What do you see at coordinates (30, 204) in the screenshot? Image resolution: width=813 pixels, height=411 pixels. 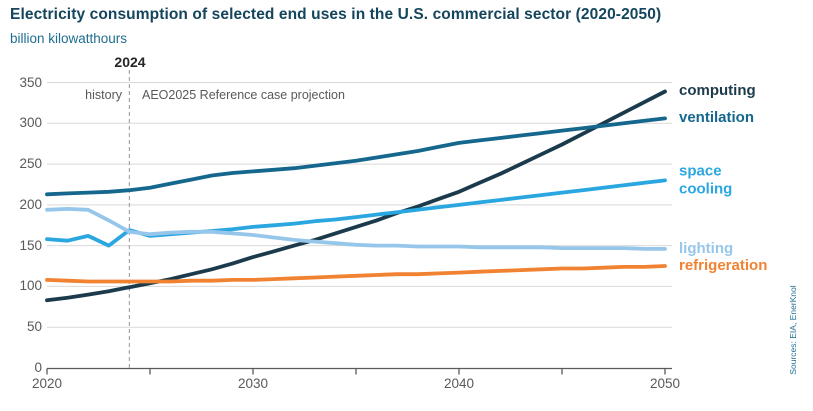 I see `y-tick-label-200: 200` at bounding box center [30, 204].